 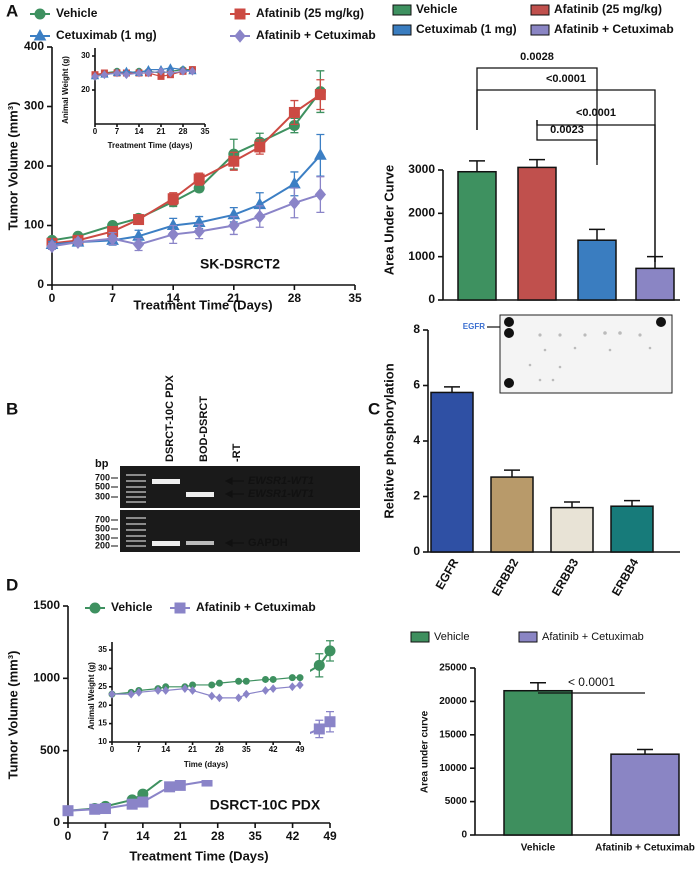 I want to click on band-label: EWSR1-WT1, so click(x=281, y=481).